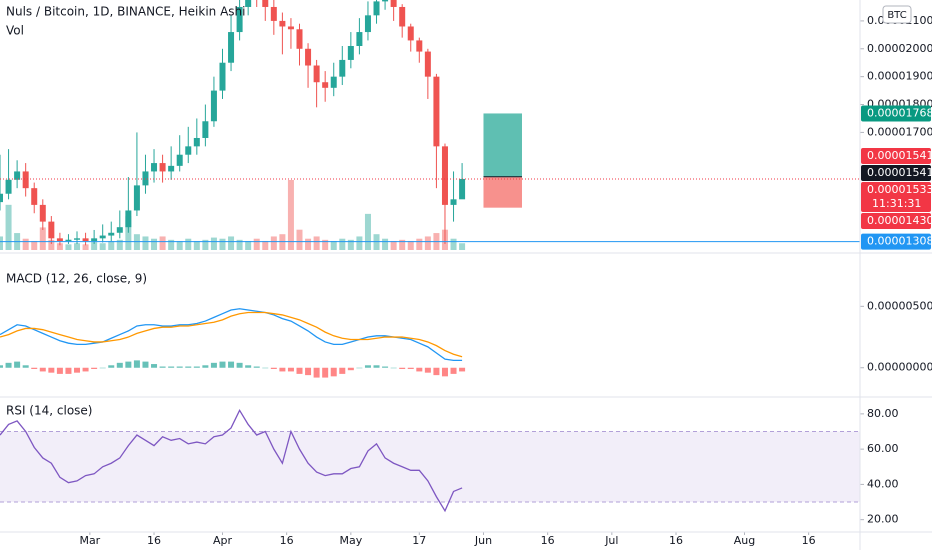 This screenshot has width=932, height=550. I want to click on macd-title: MACD (12, 26, close, 9), so click(76, 279).